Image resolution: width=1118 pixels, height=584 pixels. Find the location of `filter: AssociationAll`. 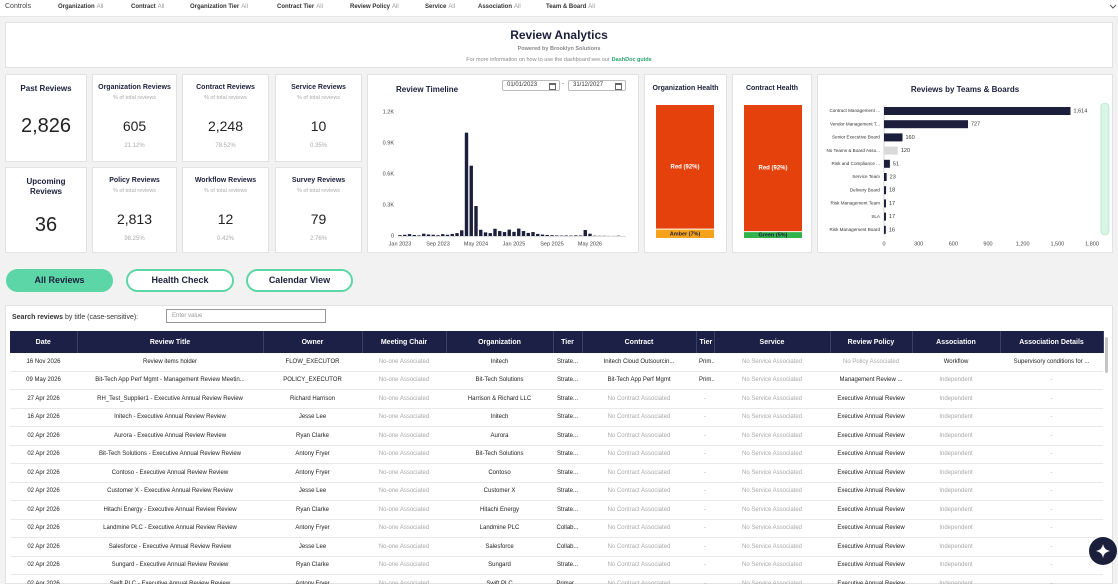

filter: AssociationAll is located at coordinates (499, 7).